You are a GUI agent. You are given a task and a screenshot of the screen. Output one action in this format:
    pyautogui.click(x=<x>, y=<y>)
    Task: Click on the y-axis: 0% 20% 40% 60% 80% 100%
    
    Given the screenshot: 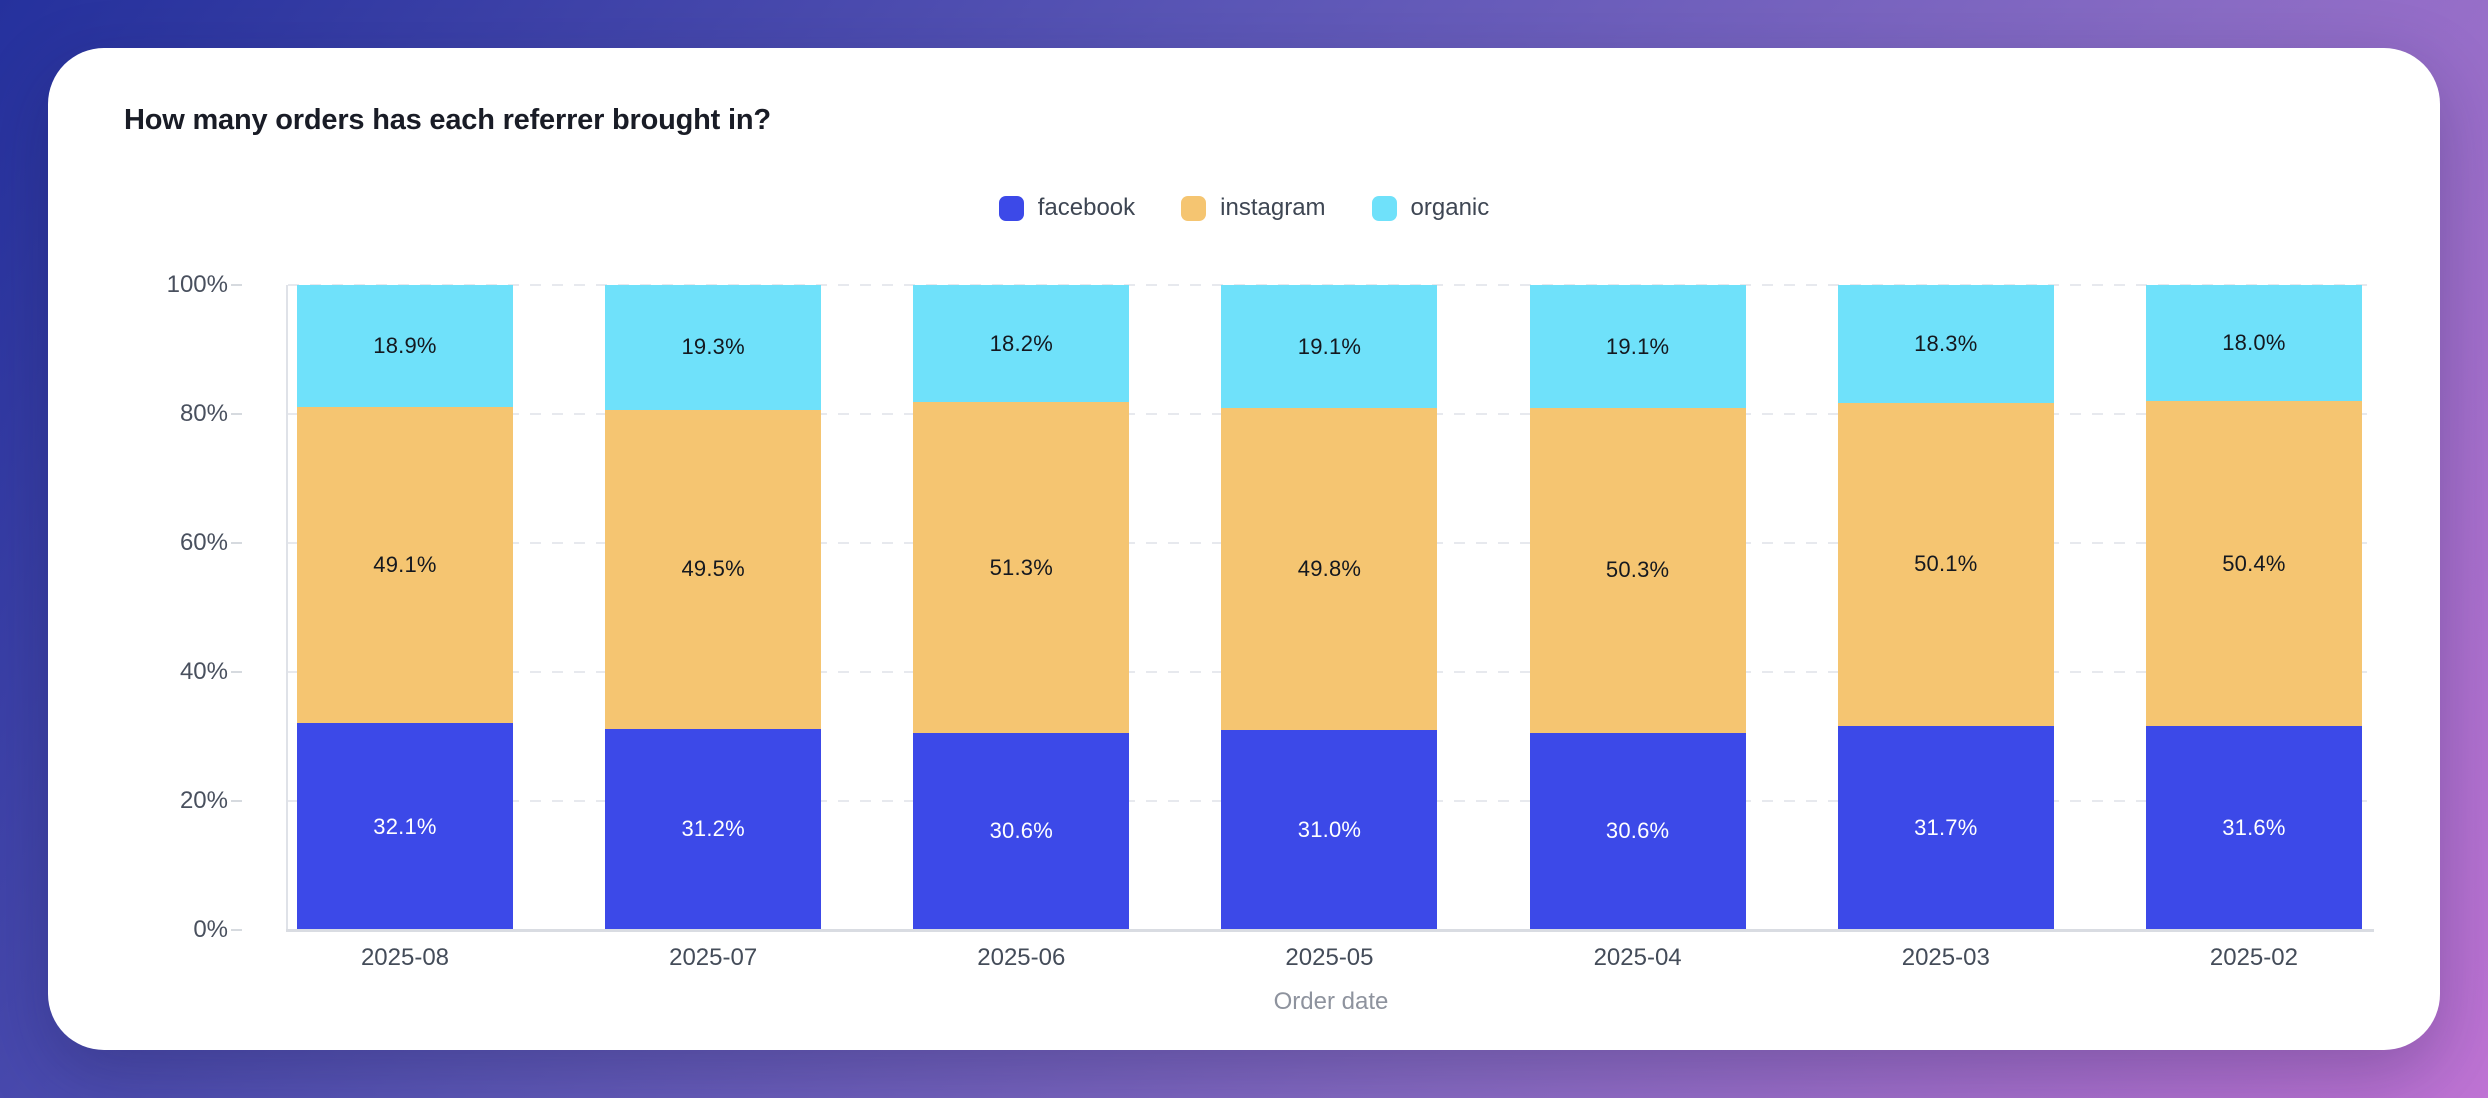 What is the action you would take?
    pyautogui.click(x=168, y=607)
    